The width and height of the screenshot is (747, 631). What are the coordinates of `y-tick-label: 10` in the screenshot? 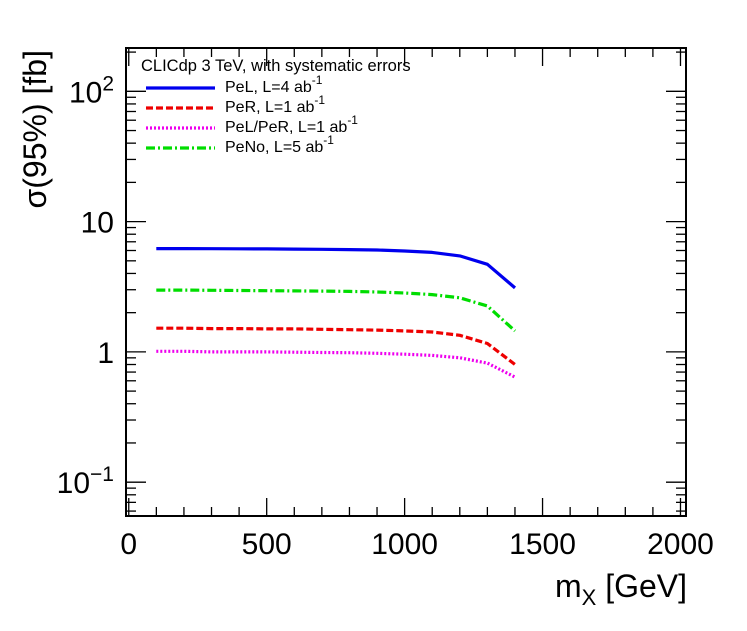 It's located at (97, 223).